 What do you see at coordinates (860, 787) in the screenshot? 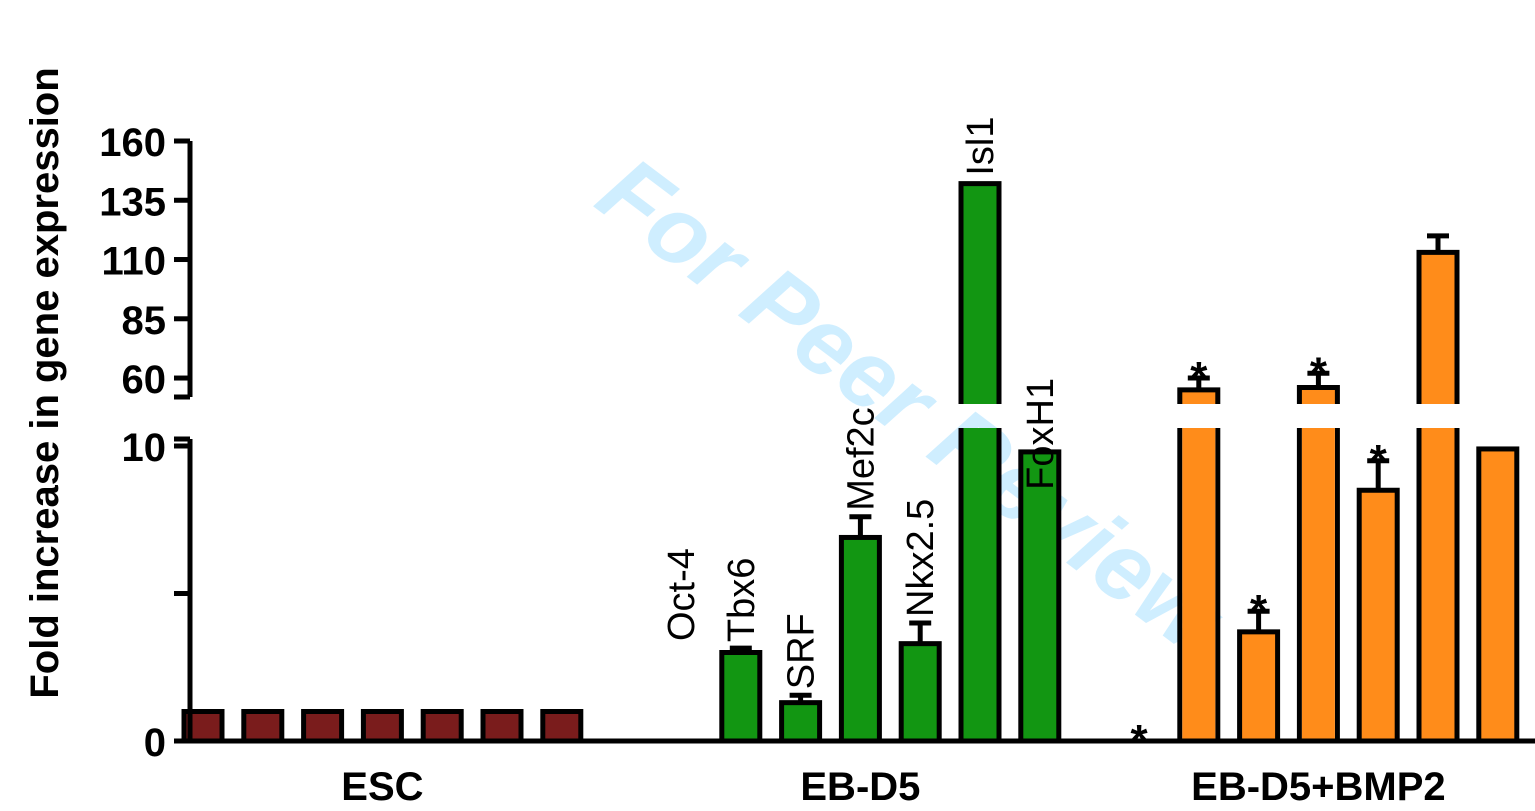
I see `group-label: EB-D5` at bounding box center [860, 787].